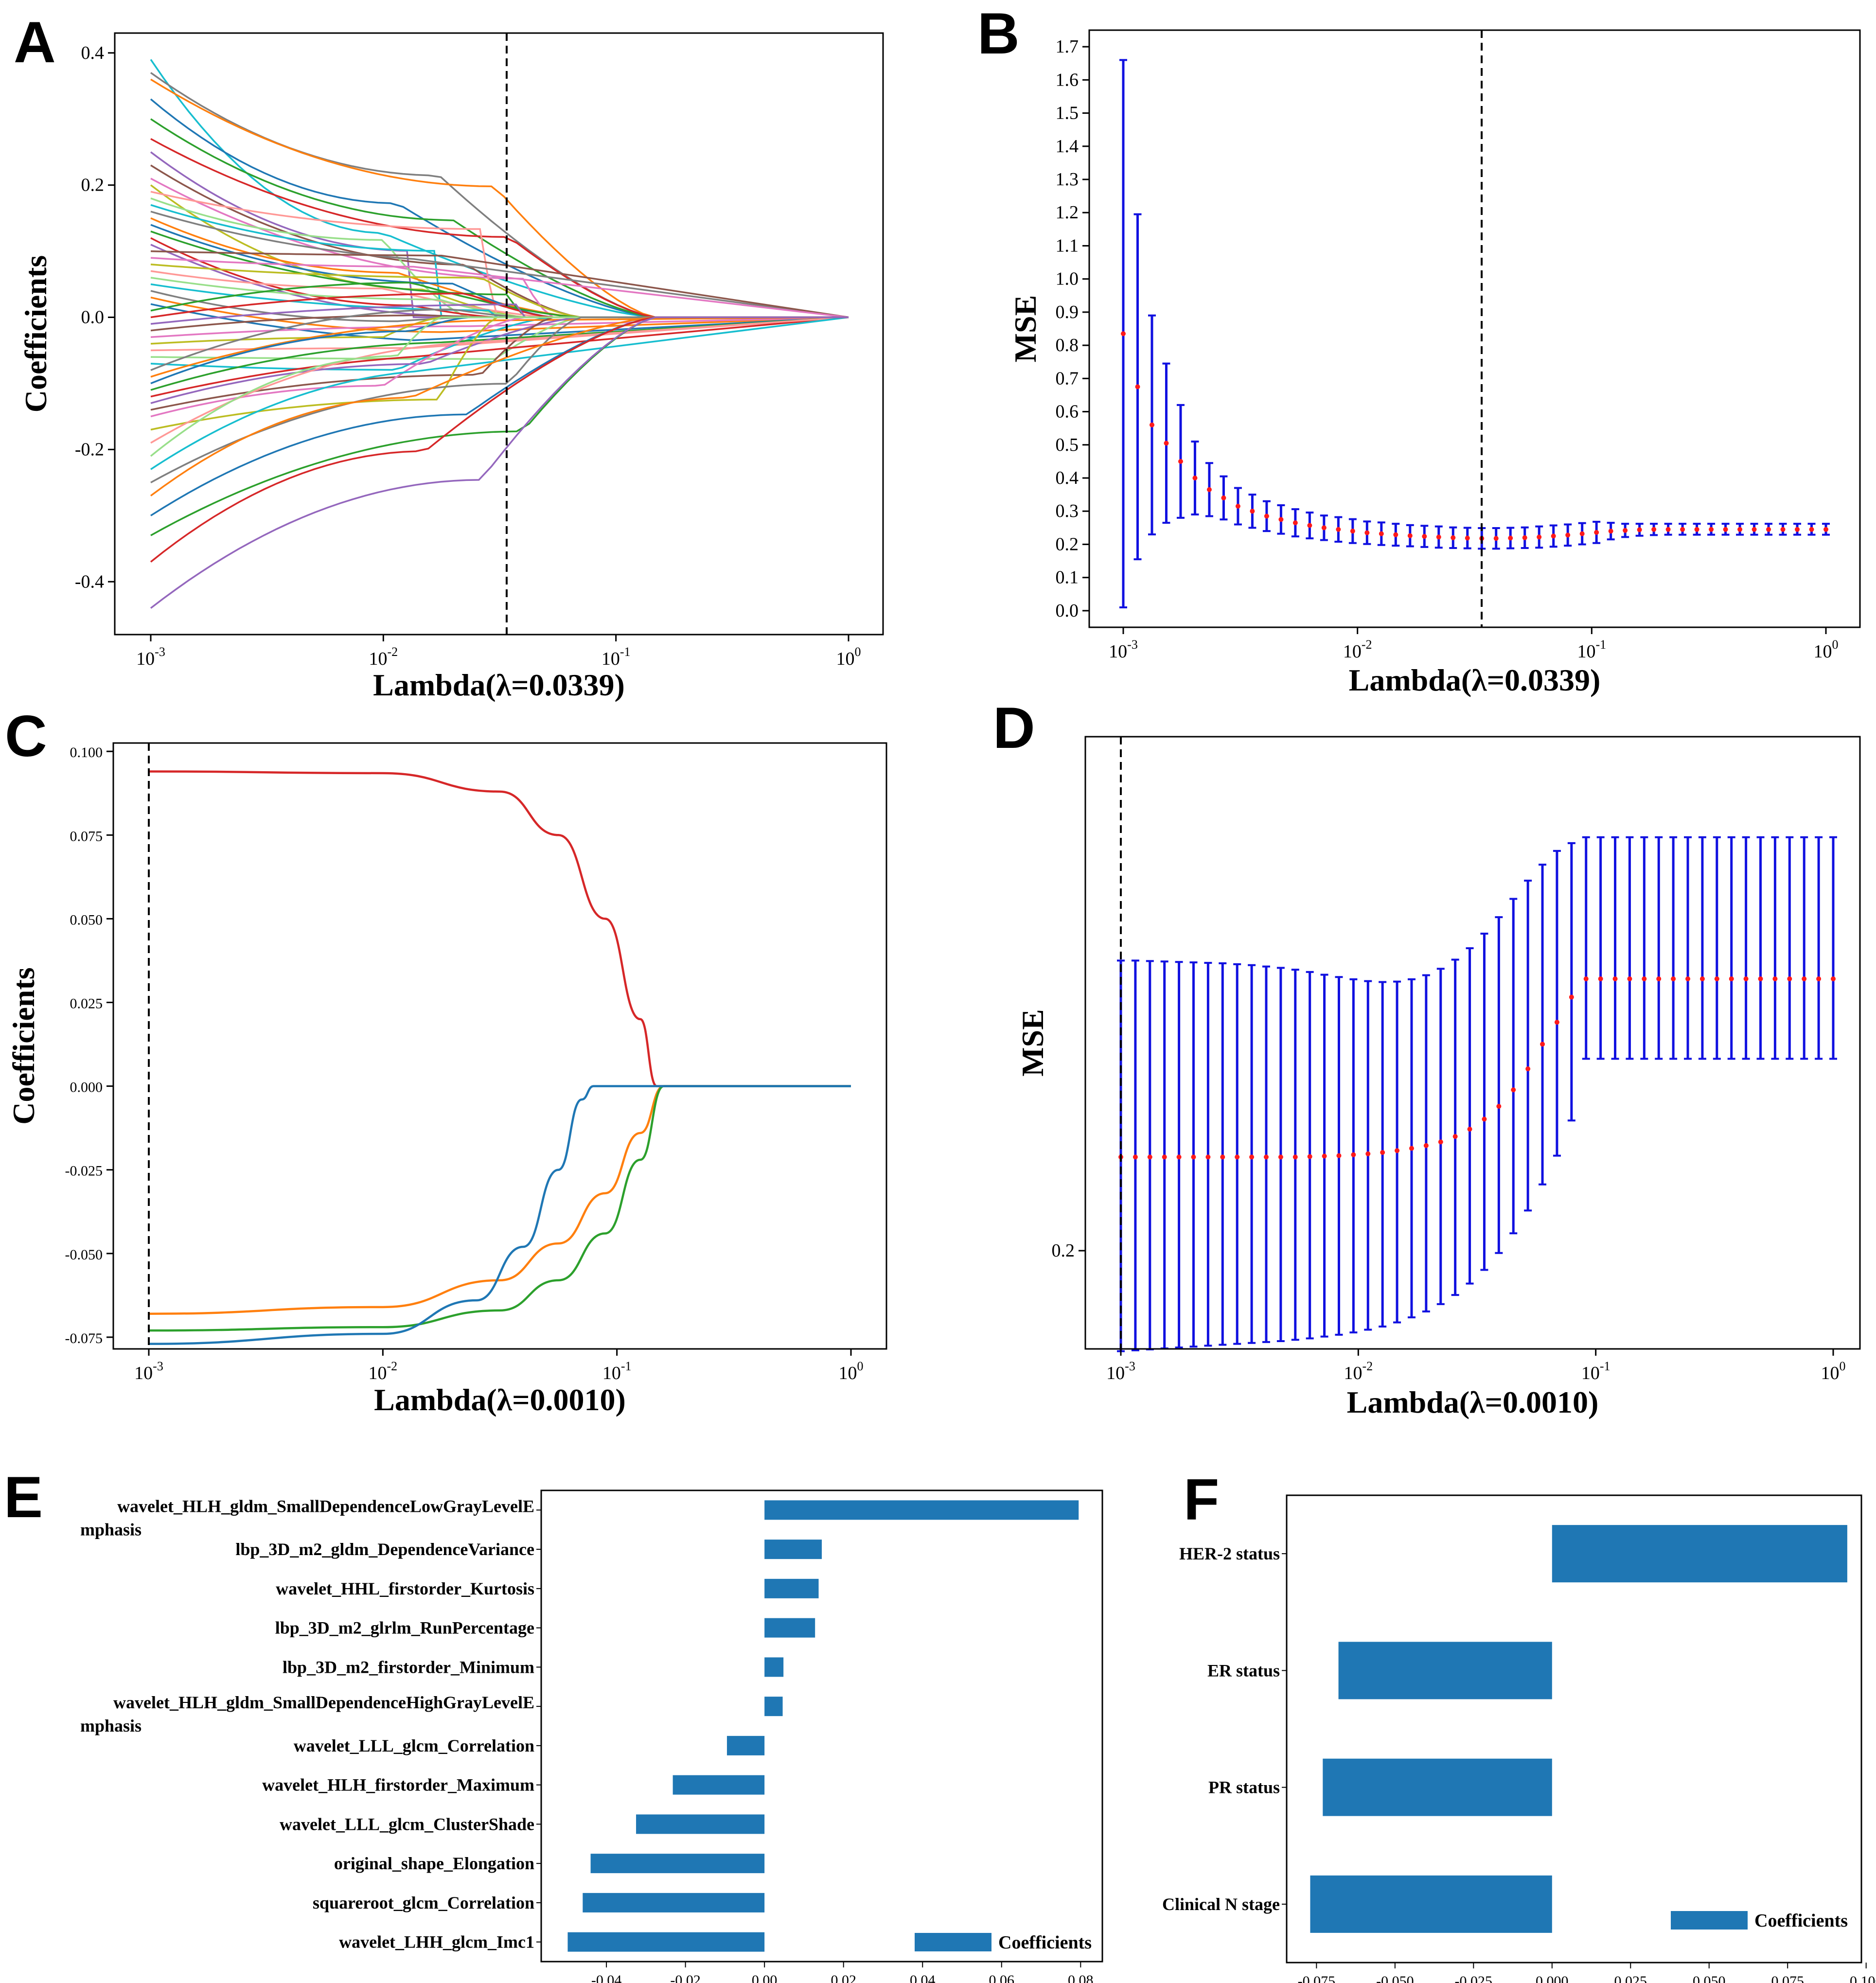 This screenshot has width=1876, height=1983. Describe the element at coordinates (1067, 213) in the screenshot. I see `y-tick-label: 1.2` at that location.